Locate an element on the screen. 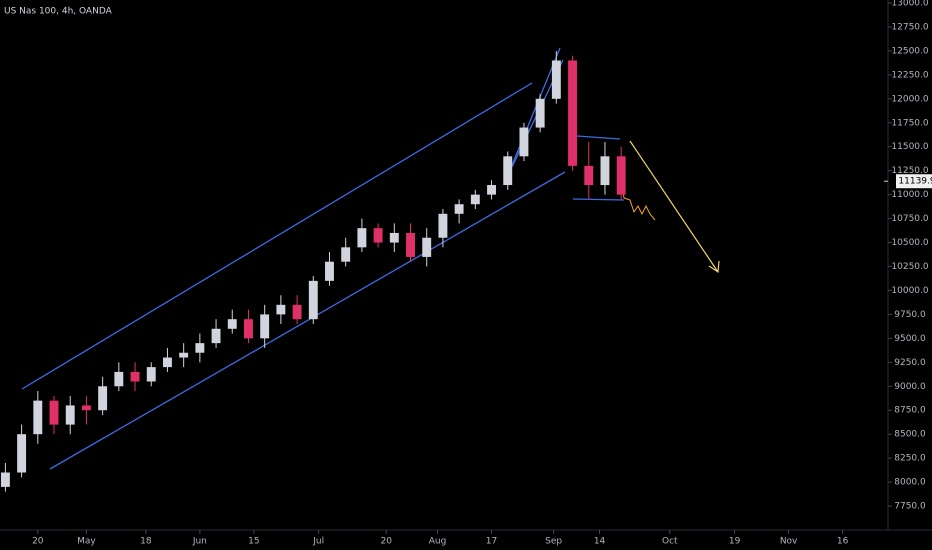 The image size is (932, 550). chart-title: US Nas 100, 4h, OANDA is located at coordinates (58, 12).